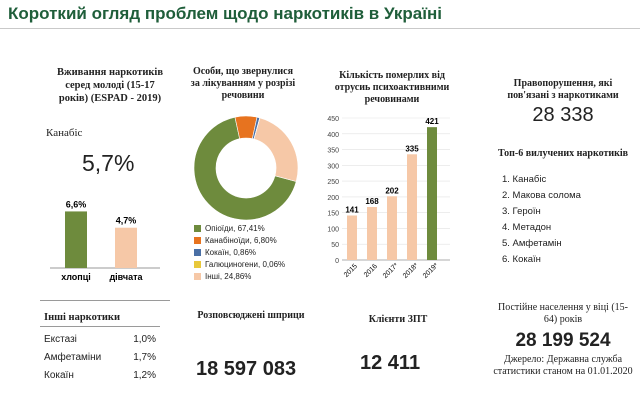 The height and width of the screenshot is (410, 640). Describe the element at coordinates (333, 182) in the screenshot. I see `deaths-y-tick: 250` at that location.